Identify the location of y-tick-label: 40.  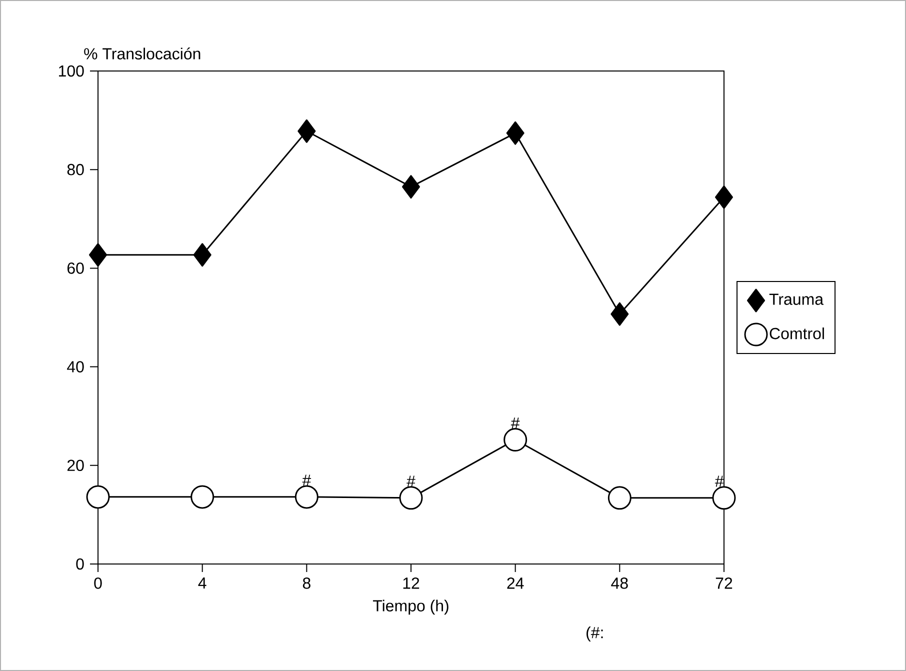
(75, 366).